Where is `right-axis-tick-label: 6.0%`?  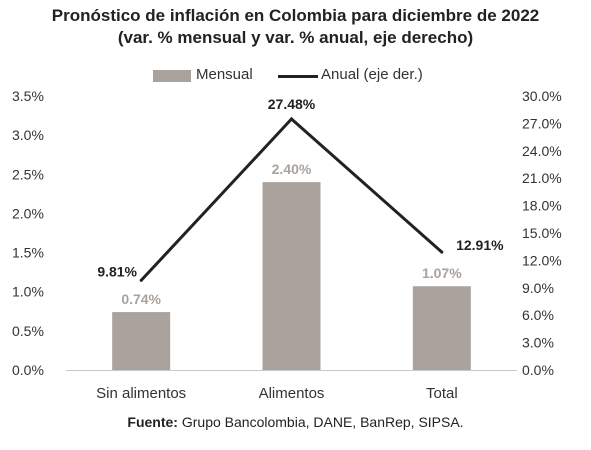
right-axis-tick-label: 6.0% is located at coordinates (538, 315).